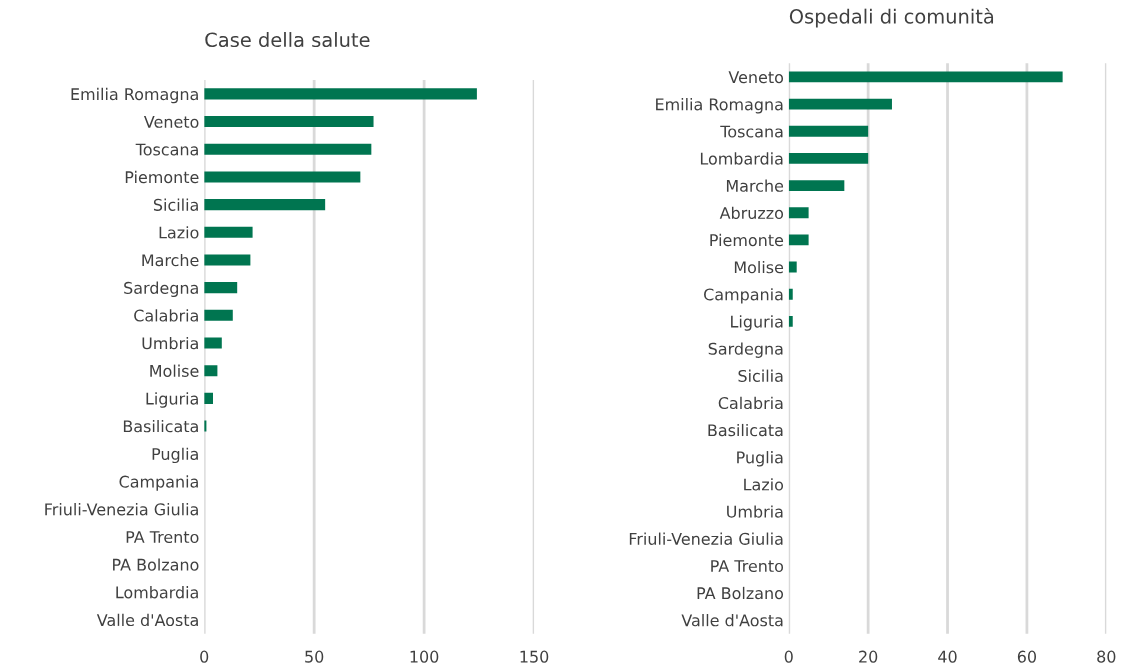 The width and height of the screenshot is (1122, 667). I want to click on x-tick-label: 60, so click(1027, 656).